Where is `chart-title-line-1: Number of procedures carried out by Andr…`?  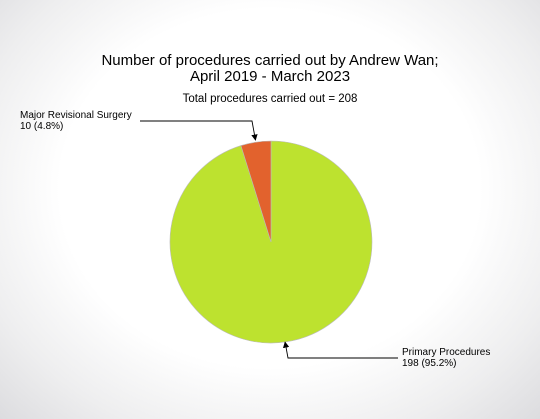
chart-title-line-1: Number of procedures carried out by Andr… is located at coordinates (270, 60).